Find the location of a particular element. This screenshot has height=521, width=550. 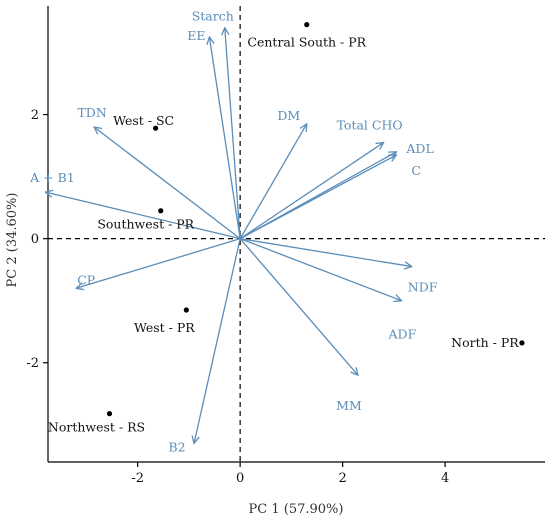

loading-label-starch: Starch is located at coordinates (213, 16).